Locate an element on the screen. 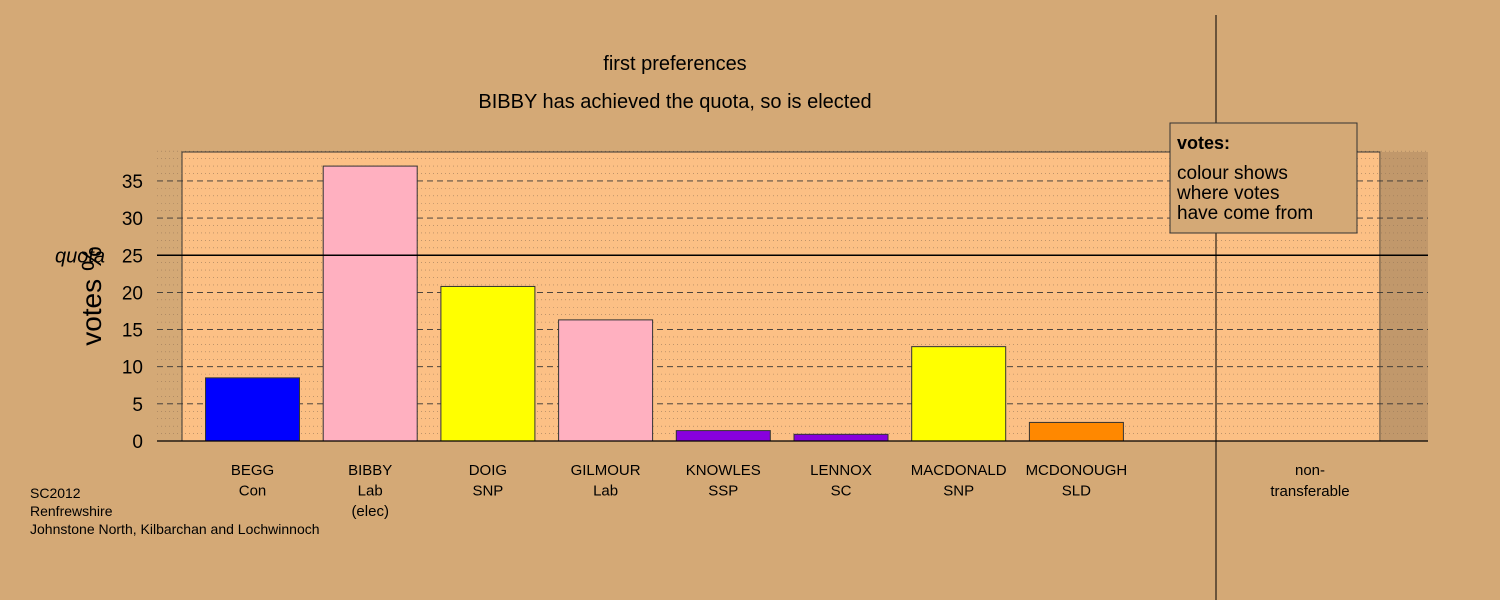 The height and width of the screenshot is (600, 1500). y-tick-label: 25 is located at coordinates (132, 256).